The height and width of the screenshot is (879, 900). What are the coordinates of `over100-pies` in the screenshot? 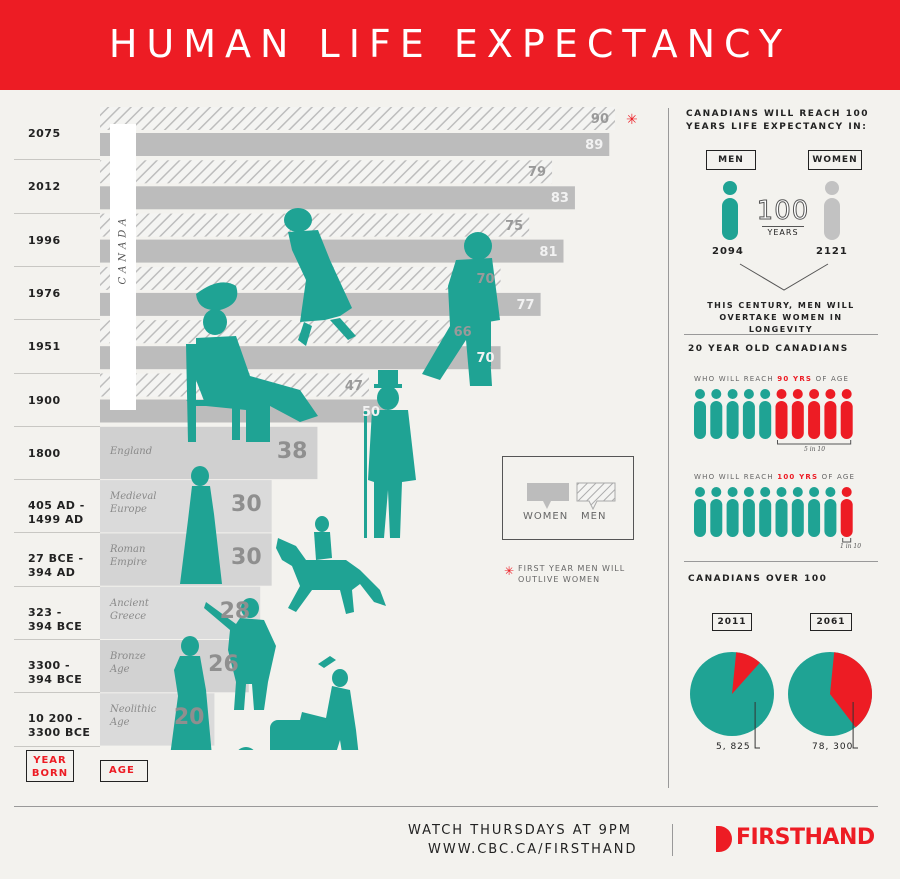 It's located at (781, 700).